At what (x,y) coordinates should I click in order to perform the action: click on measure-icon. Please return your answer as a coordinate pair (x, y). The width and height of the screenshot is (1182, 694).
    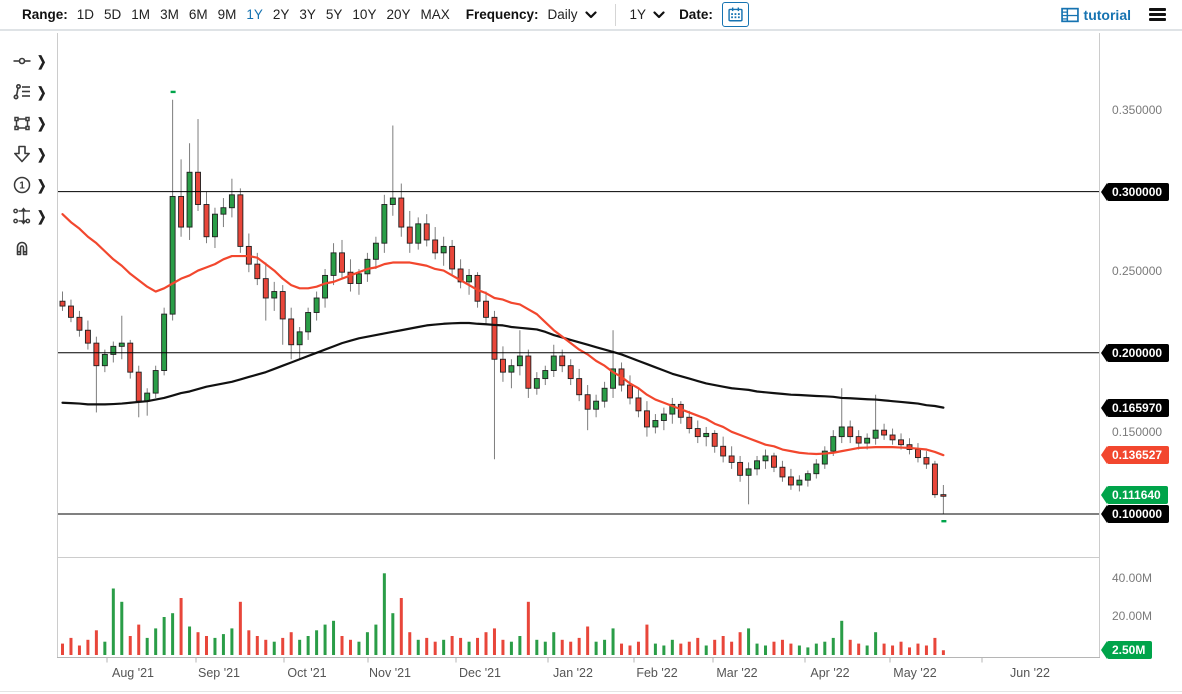
    Looking at the image, I should click on (22, 216).